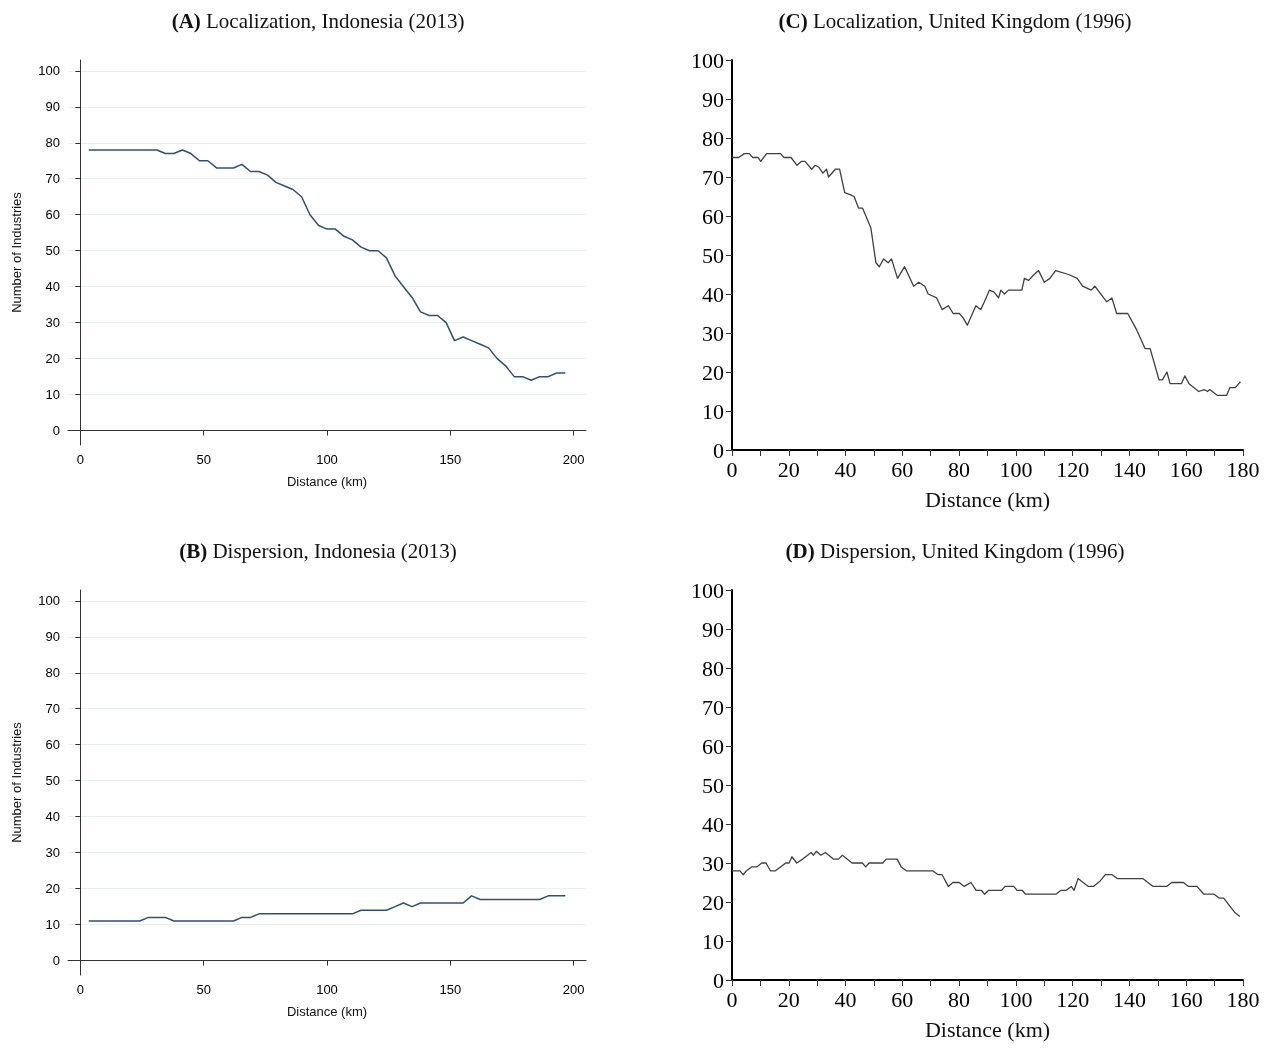  I want to click on chart-title: (D) Dispersion, United Kingdom (1996), so click(955, 550).